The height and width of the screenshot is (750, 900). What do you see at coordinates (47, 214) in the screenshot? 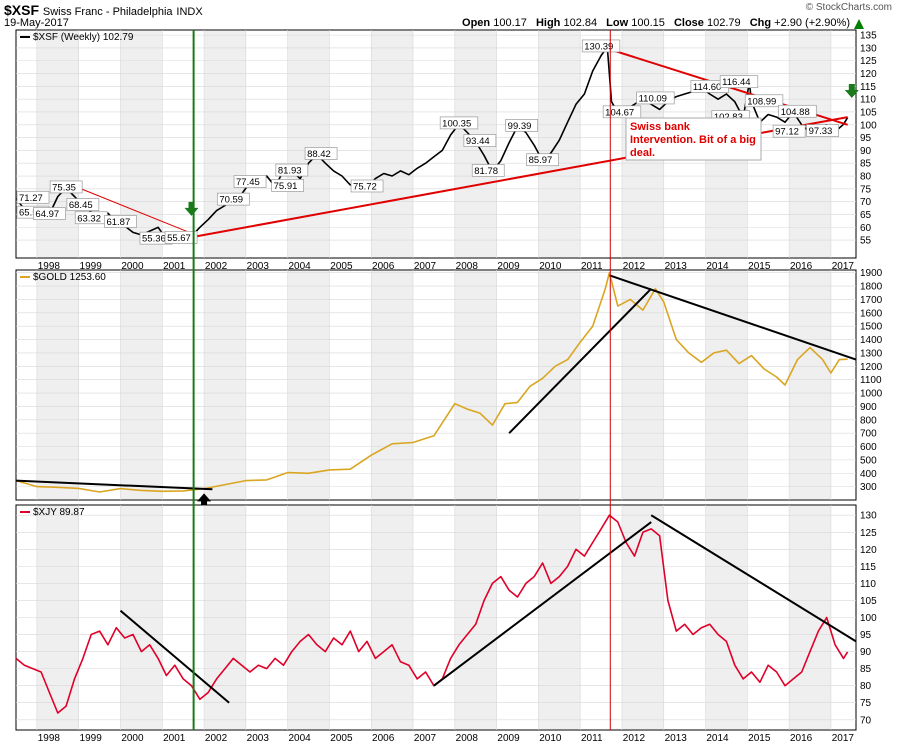
I see `data-label-text: 64.97` at bounding box center [47, 214].